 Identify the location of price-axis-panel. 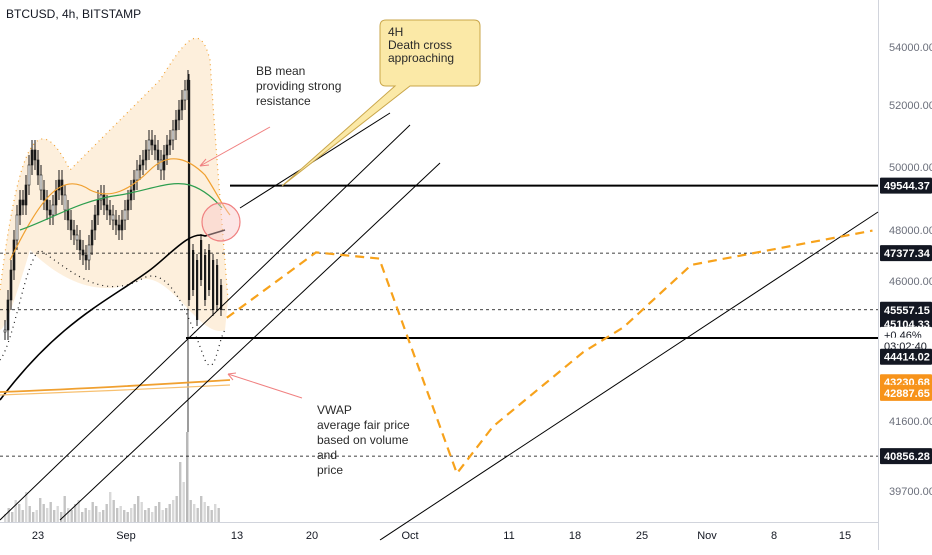
(905, 275).